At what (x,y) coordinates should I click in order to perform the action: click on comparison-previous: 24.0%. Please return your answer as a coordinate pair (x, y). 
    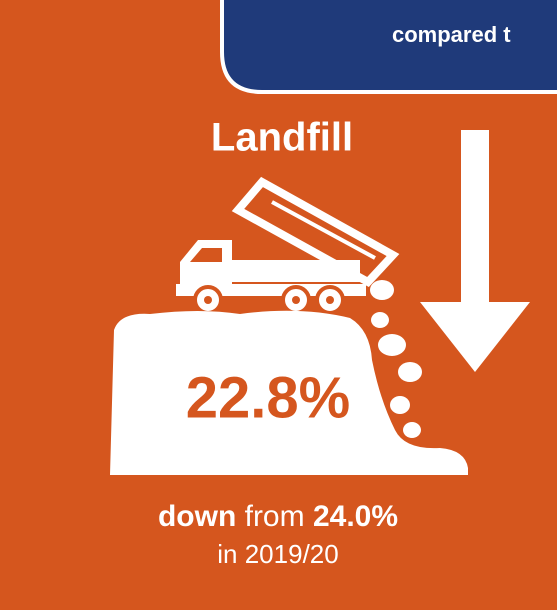
    Looking at the image, I should click on (355, 516).